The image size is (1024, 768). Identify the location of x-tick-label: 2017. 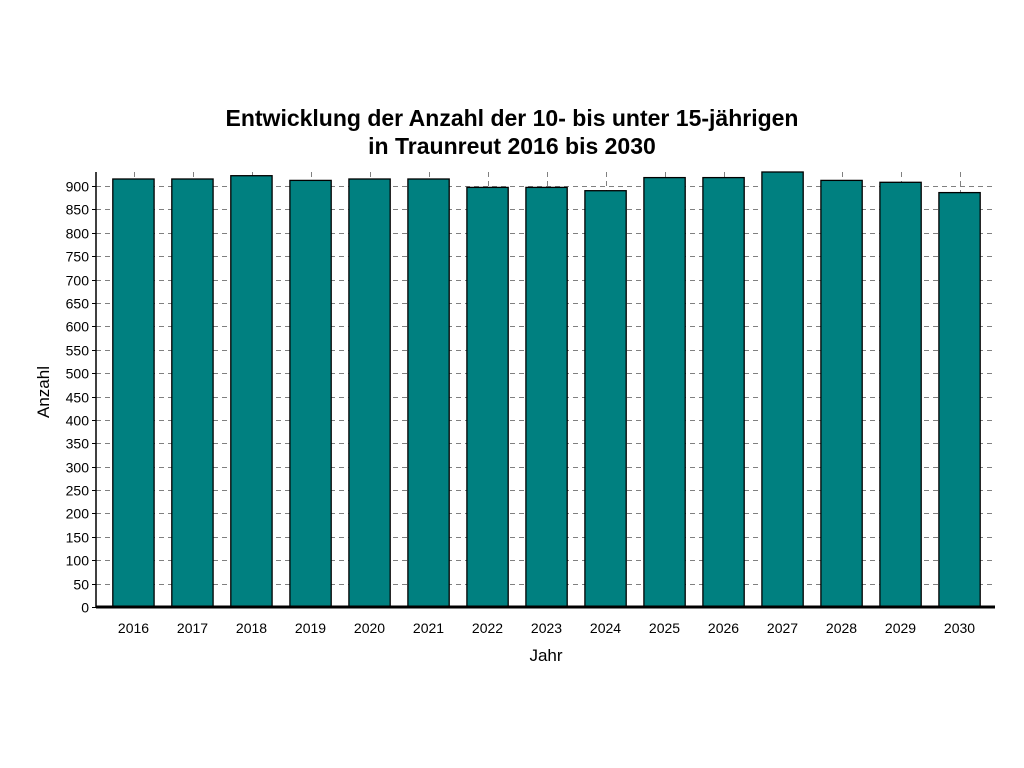
(192, 628).